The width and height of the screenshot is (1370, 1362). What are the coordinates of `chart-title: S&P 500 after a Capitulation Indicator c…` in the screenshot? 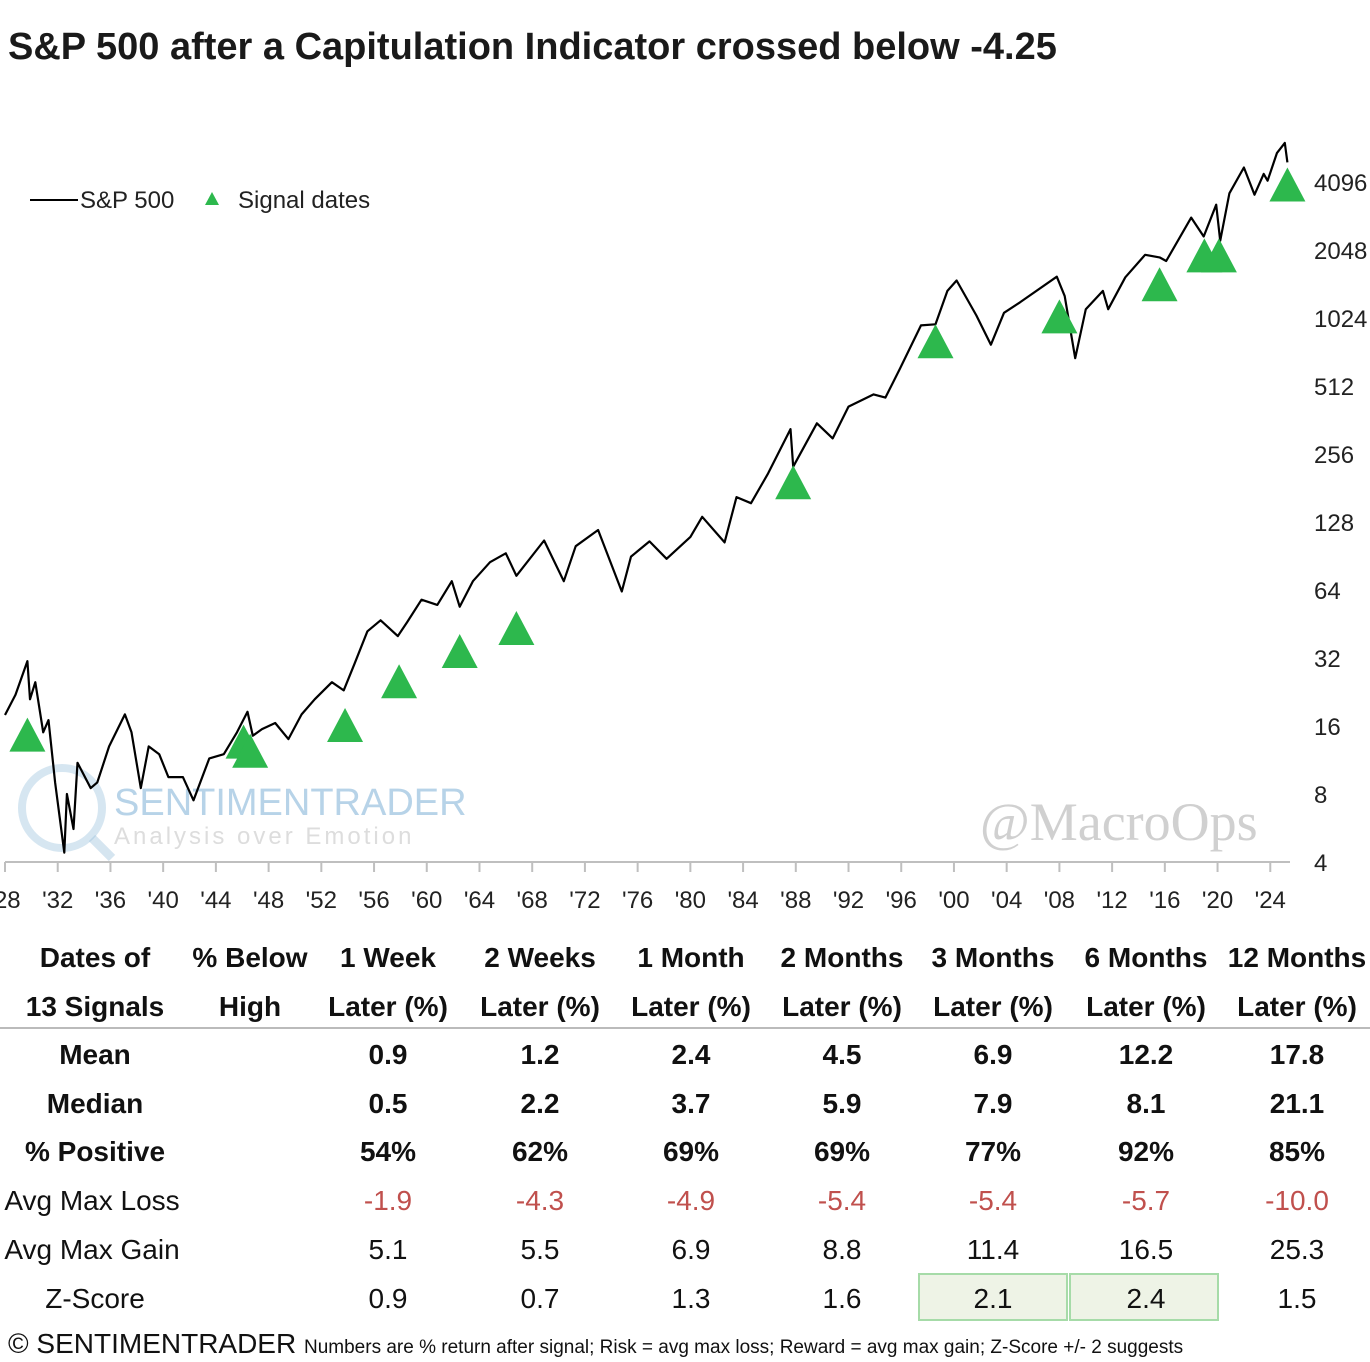 It's located at (532, 47).